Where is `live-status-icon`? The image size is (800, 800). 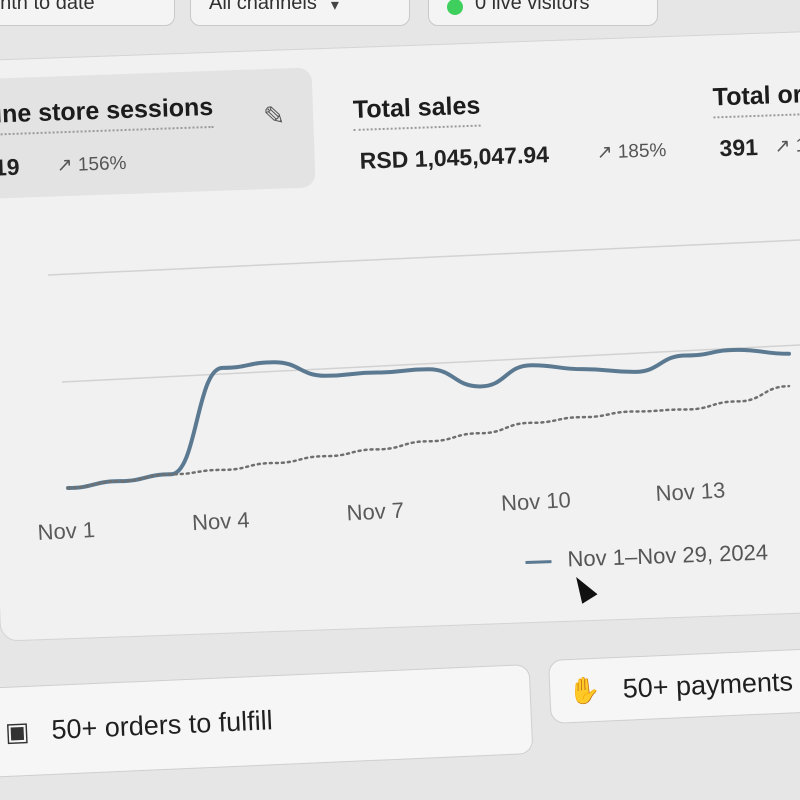 live-status-icon is located at coordinates (455, 7).